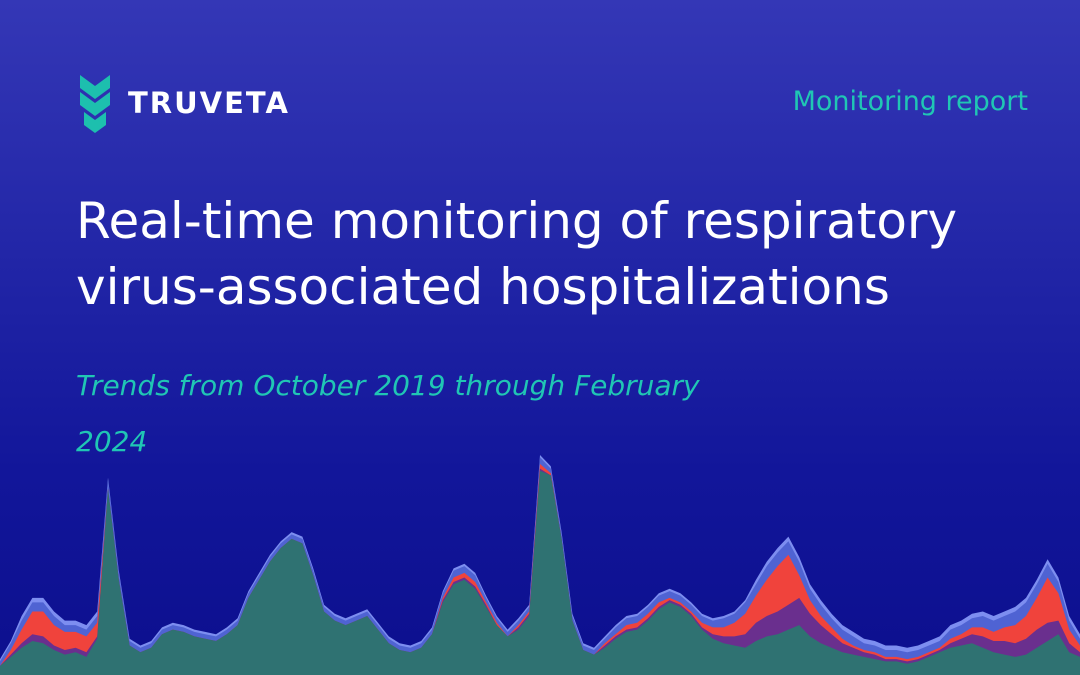  What do you see at coordinates (209, 103) in the screenshot?
I see `brand-name: TRUVETA` at bounding box center [209, 103].